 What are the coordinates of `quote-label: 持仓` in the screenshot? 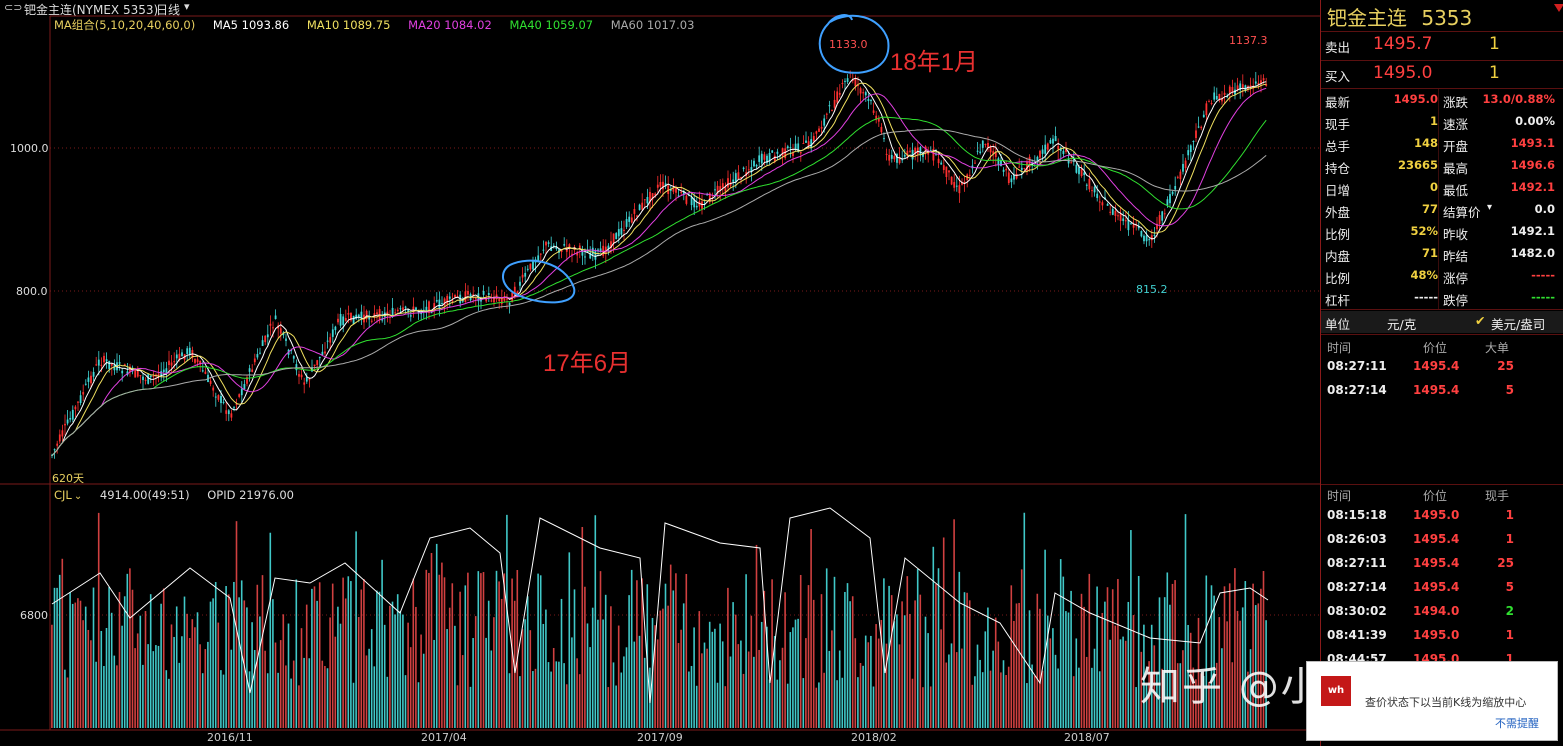 It's located at (1338, 168).